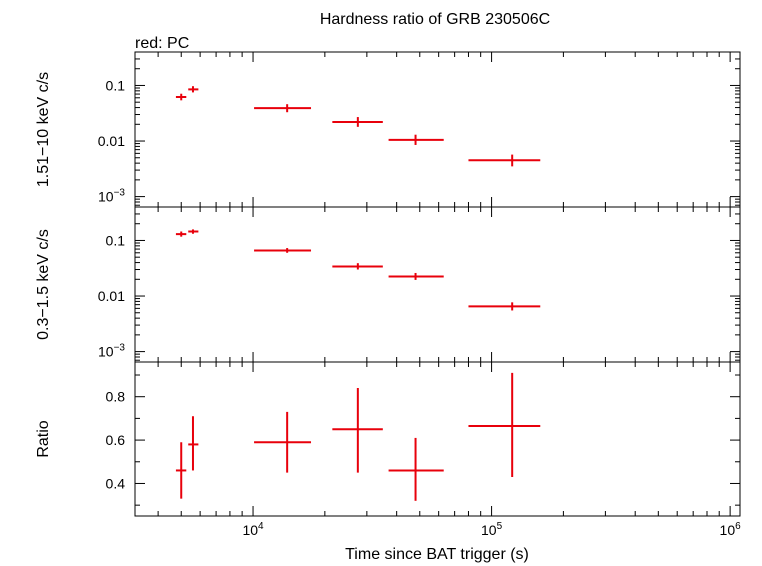 This screenshot has height=566, width=762. I want to click on x-tick-label: 10⁶, so click(731, 529).